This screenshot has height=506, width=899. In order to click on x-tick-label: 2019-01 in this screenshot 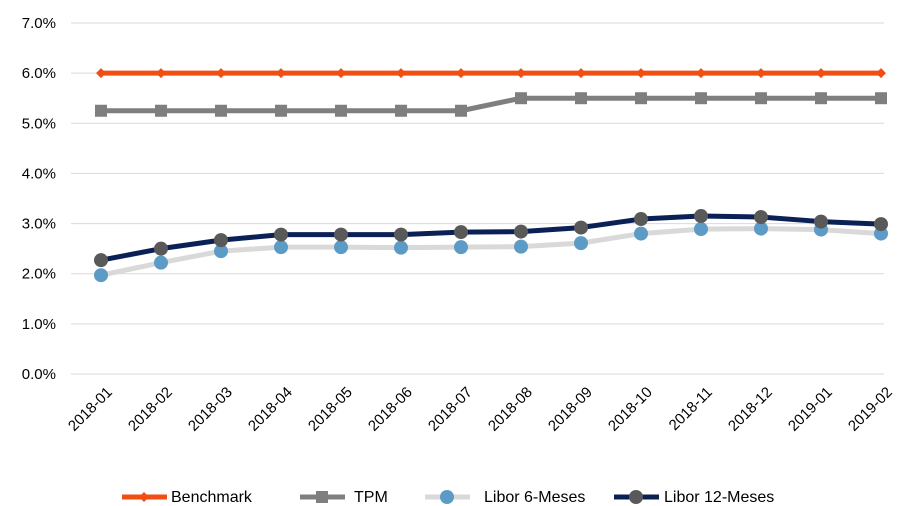, I will do `click(810, 409)`.